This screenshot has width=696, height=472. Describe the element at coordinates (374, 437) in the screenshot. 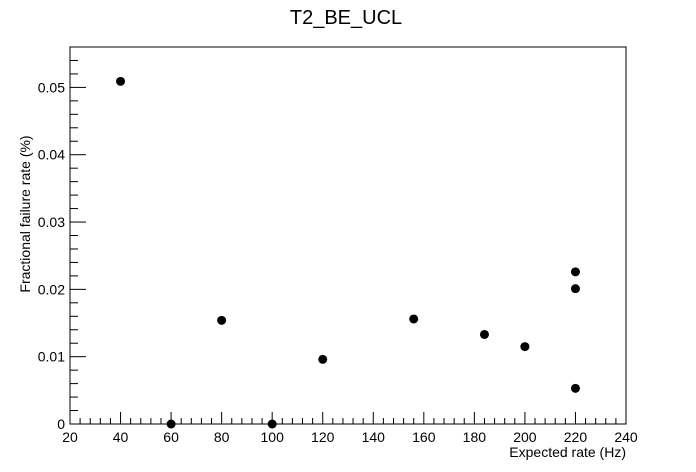

I see `x-tick-label: 140` at that location.